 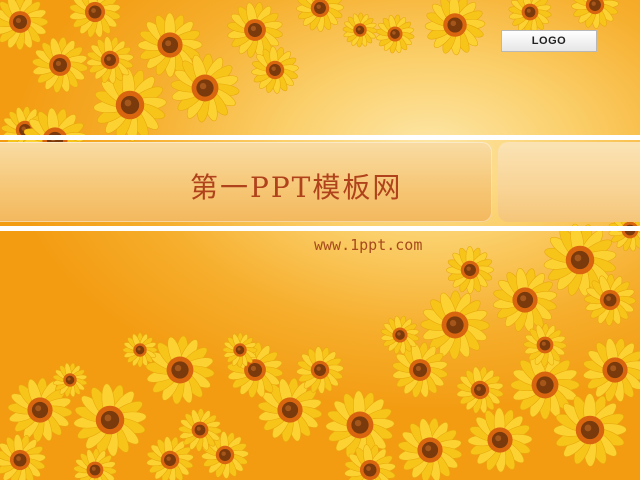 I want to click on slide-title: 第一PPT模板网, so click(x=296, y=187).